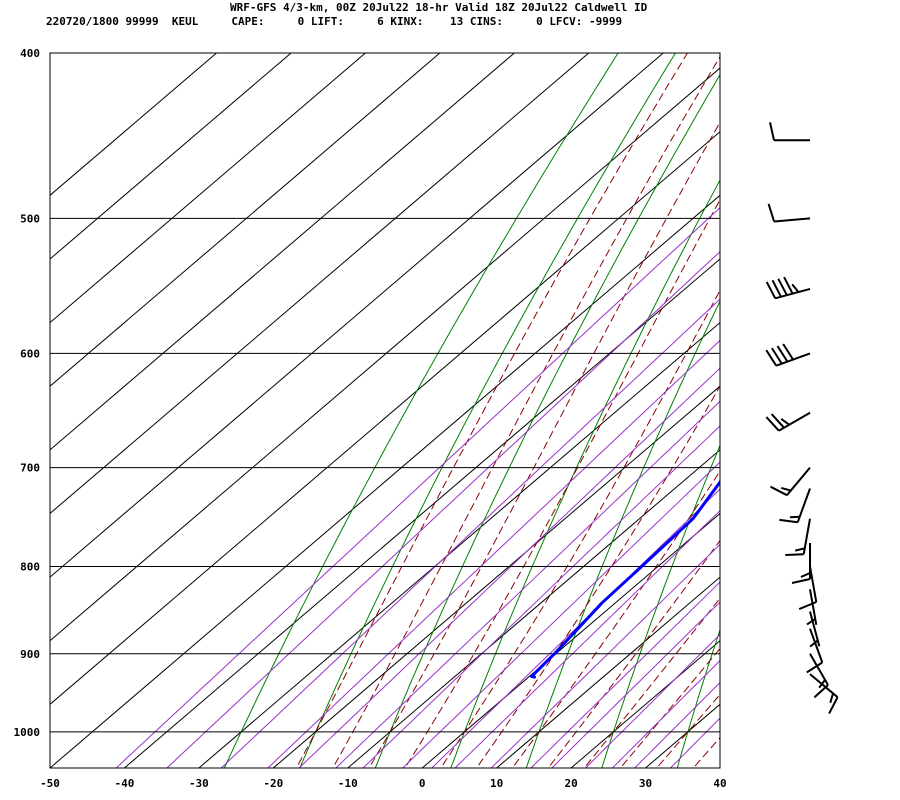  I want to click on temperature-tick-label: -30, so click(199, 783).